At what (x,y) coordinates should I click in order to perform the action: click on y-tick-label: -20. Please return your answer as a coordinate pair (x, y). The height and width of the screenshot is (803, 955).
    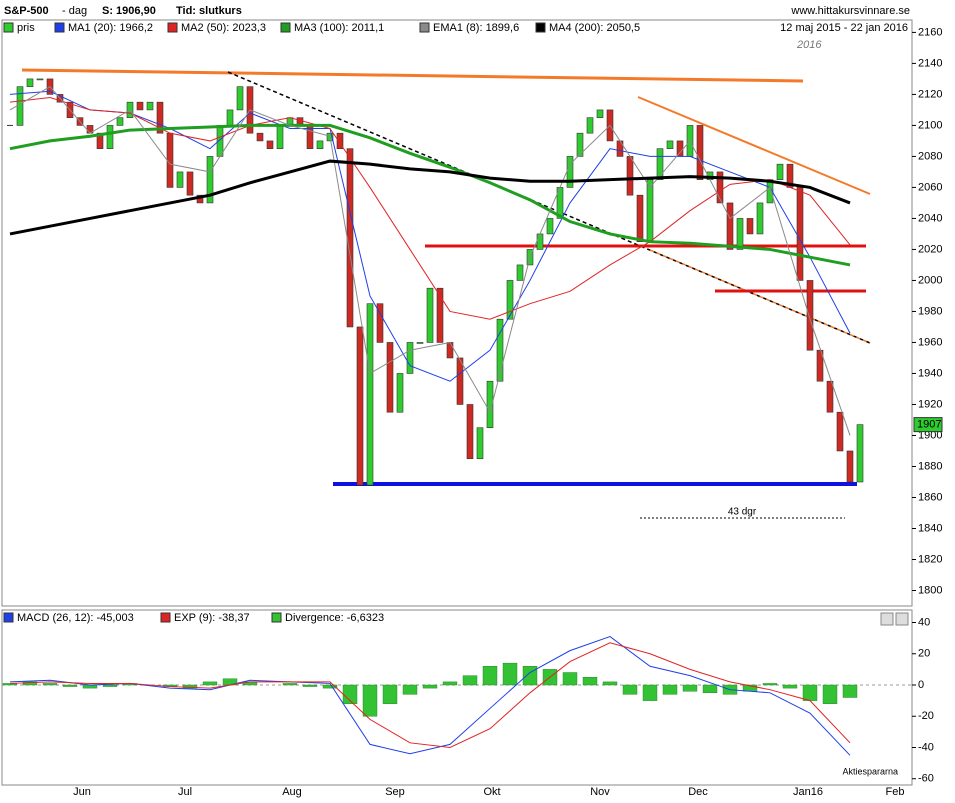
    Looking at the image, I should click on (926, 716).